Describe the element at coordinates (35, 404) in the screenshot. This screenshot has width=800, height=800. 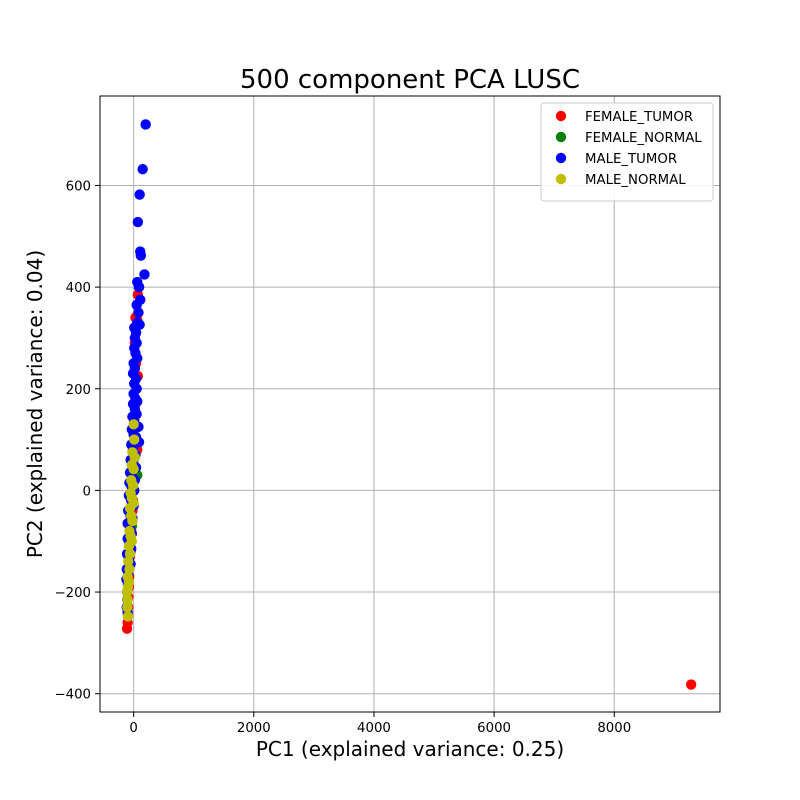
I see `y-axis-label: PC2 (explained variance: 0.04)` at that location.